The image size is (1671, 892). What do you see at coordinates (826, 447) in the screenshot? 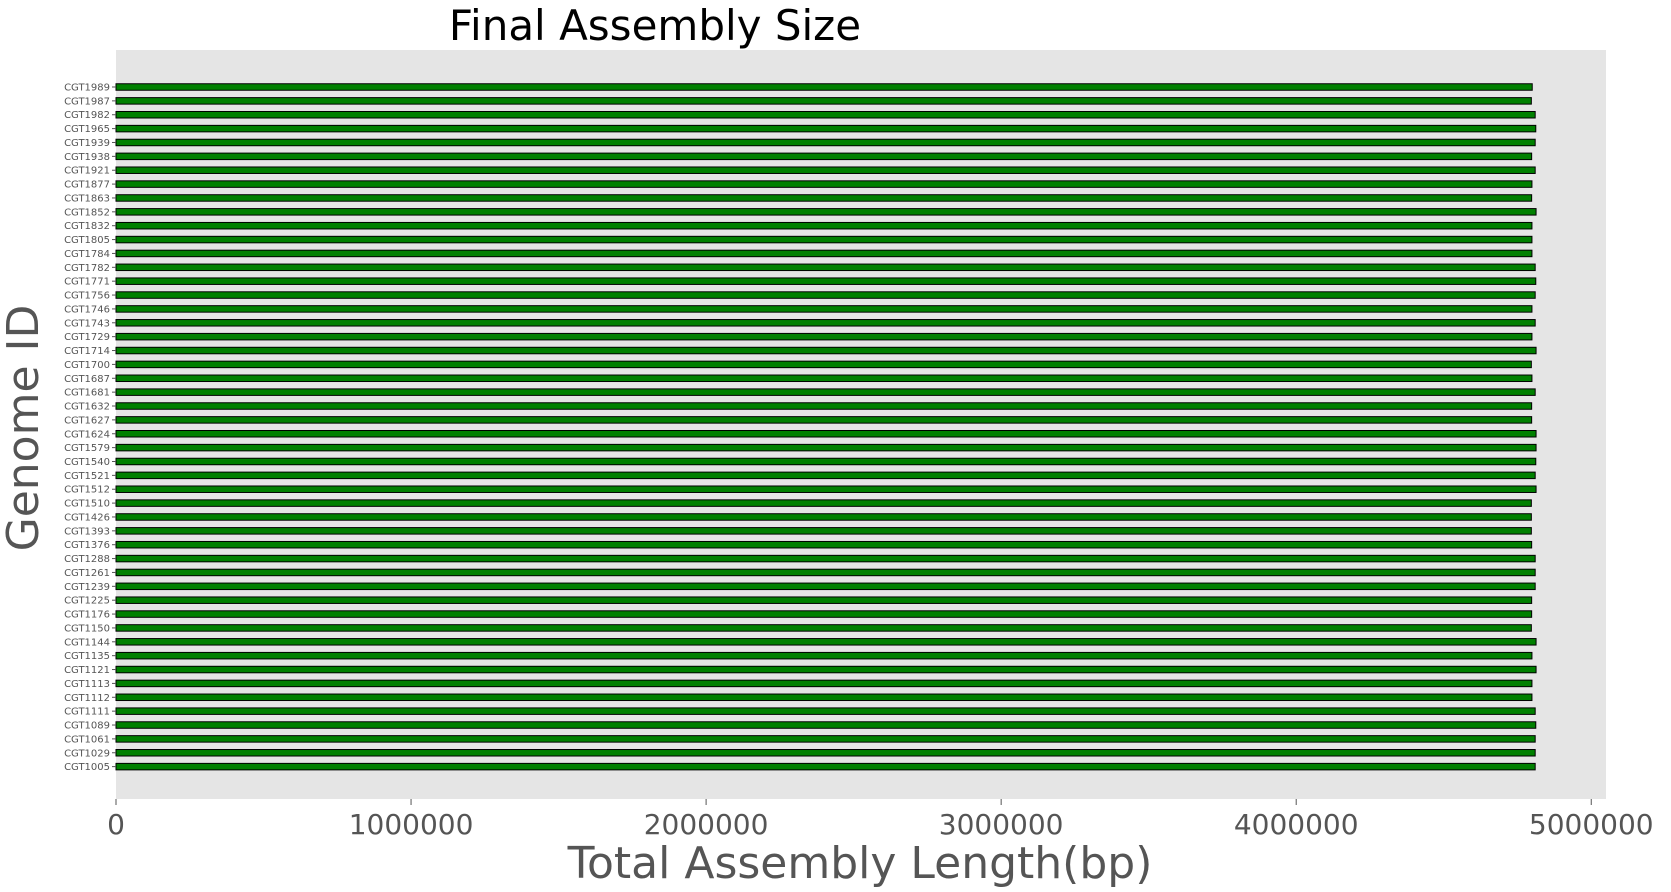
I see `bar-cgt1579` at bounding box center [826, 447].